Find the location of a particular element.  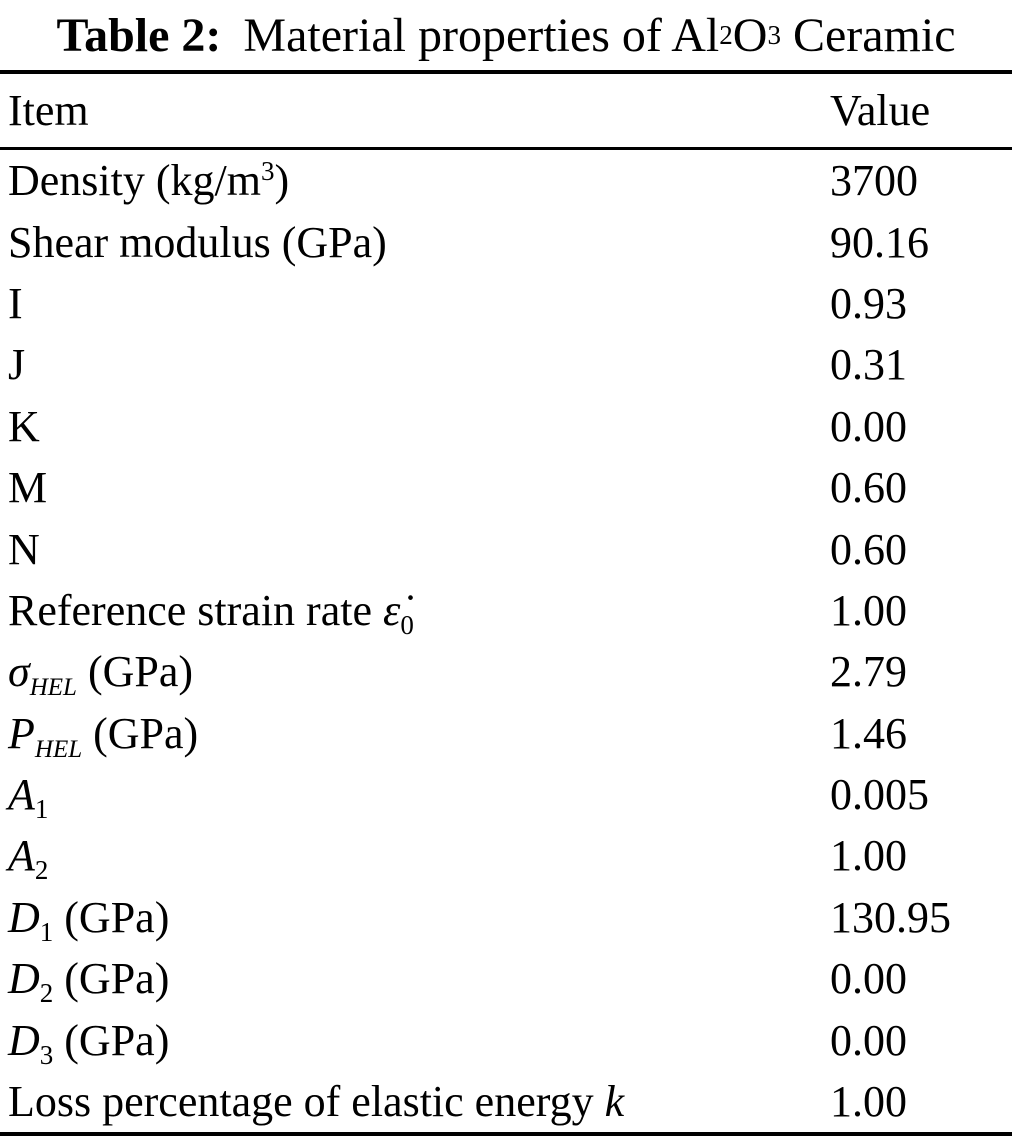

table-mid-rule is located at coordinates (506, 148).